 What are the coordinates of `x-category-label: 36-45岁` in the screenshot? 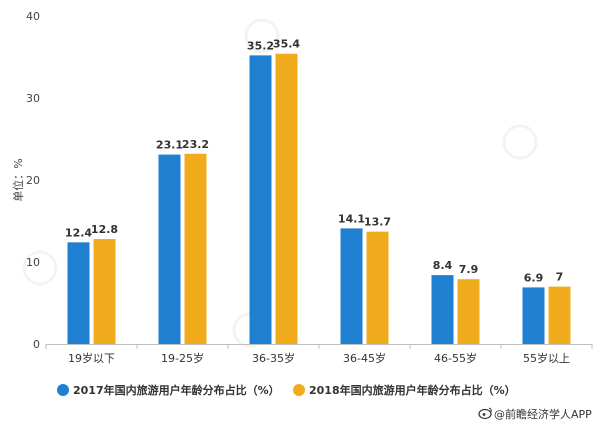 It's located at (364, 358).